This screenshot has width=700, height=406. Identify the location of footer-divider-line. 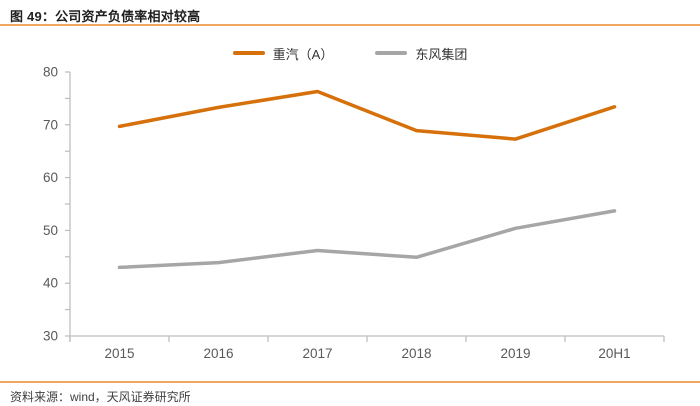
(350, 382).